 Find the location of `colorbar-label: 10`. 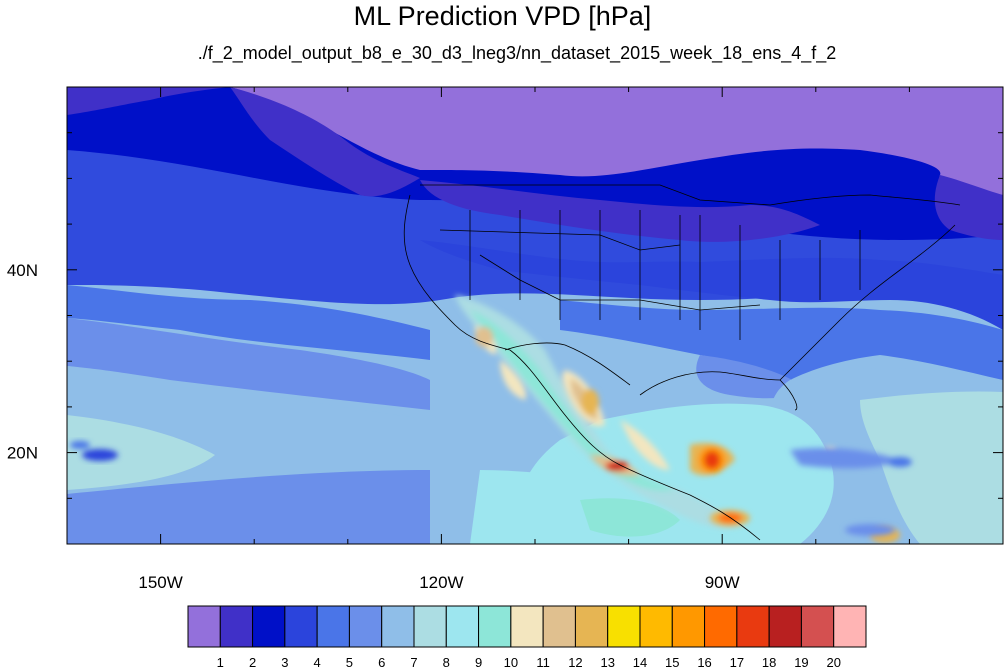

colorbar-label: 10 is located at coordinates (511, 662).